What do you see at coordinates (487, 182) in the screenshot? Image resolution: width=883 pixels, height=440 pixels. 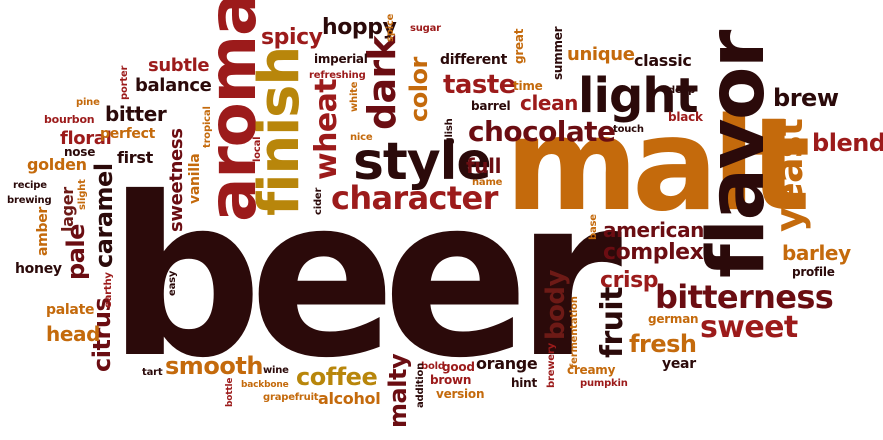 I see `word-name: name` at bounding box center [487, 182].